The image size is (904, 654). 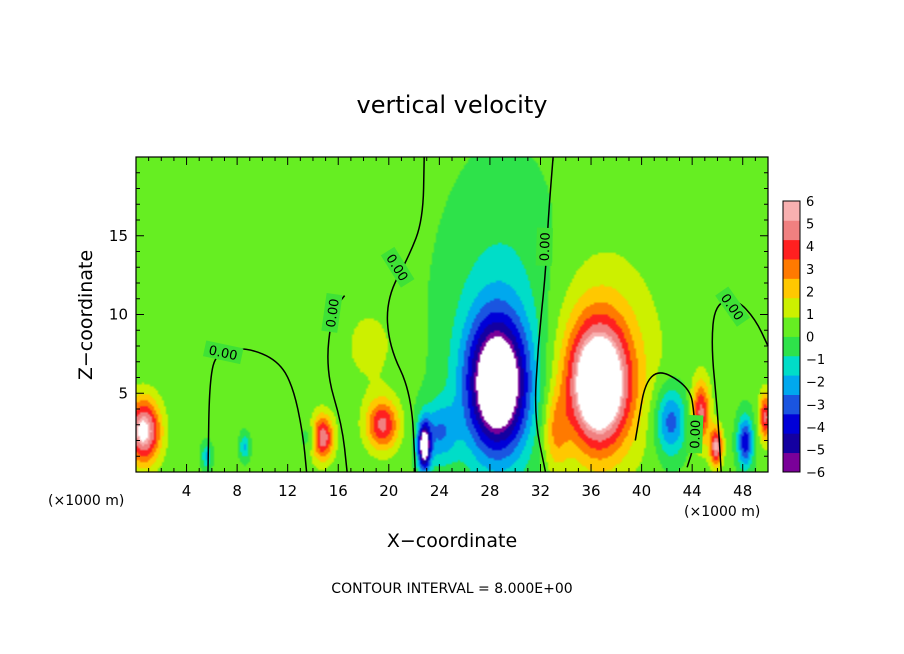 I want to click on colorbar-label: 2, so click(x=810, y=292).